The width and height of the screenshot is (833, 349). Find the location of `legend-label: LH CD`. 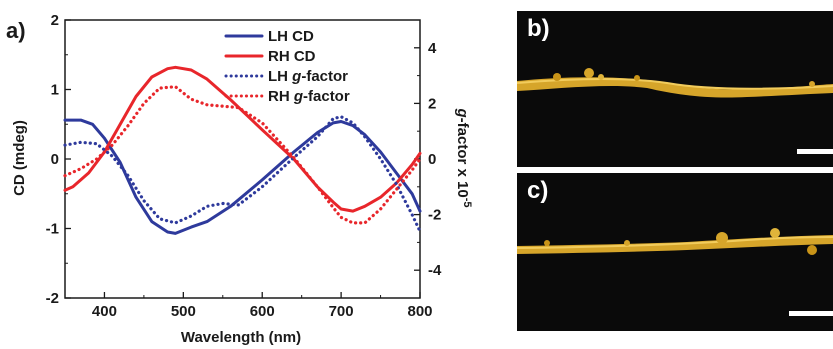

legend-label: LH CD is located at coordinates (291, 36).